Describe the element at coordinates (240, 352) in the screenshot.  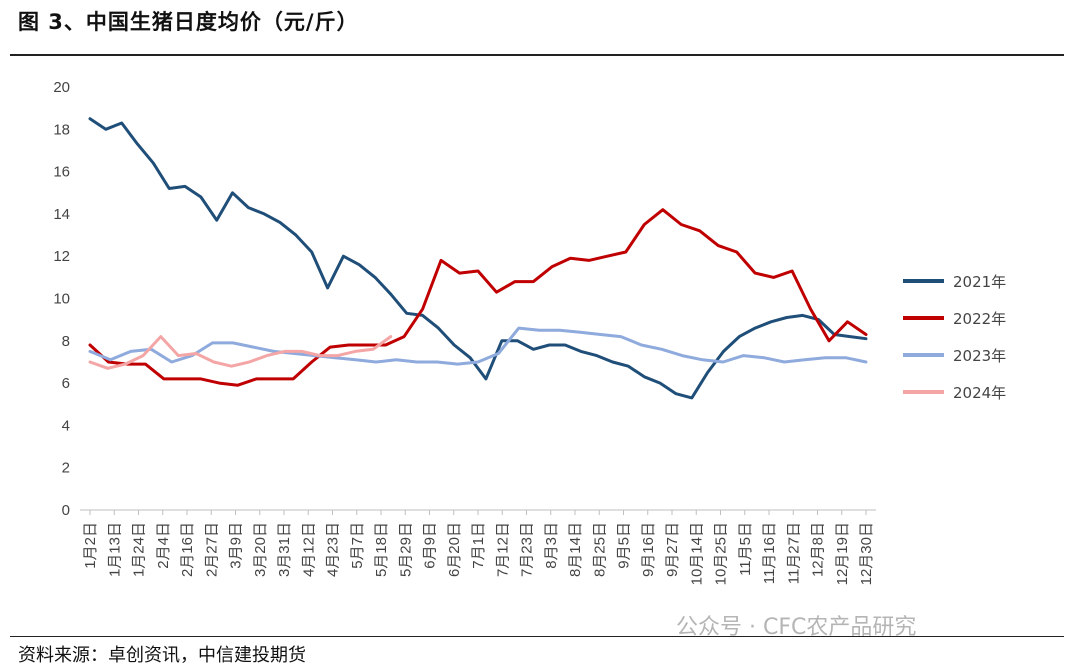
I see `series-line-2024年` at that location.